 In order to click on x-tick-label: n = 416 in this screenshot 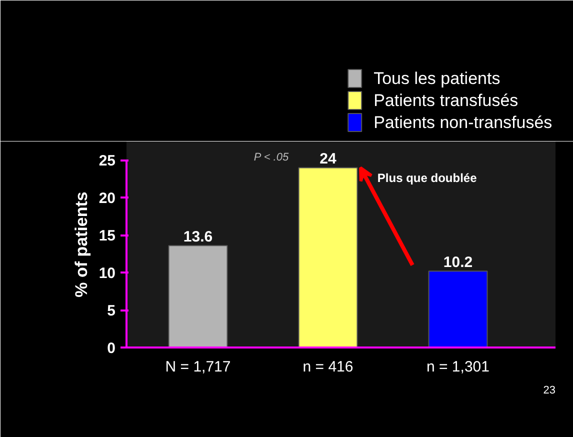, I will do `click(328, 367)`.